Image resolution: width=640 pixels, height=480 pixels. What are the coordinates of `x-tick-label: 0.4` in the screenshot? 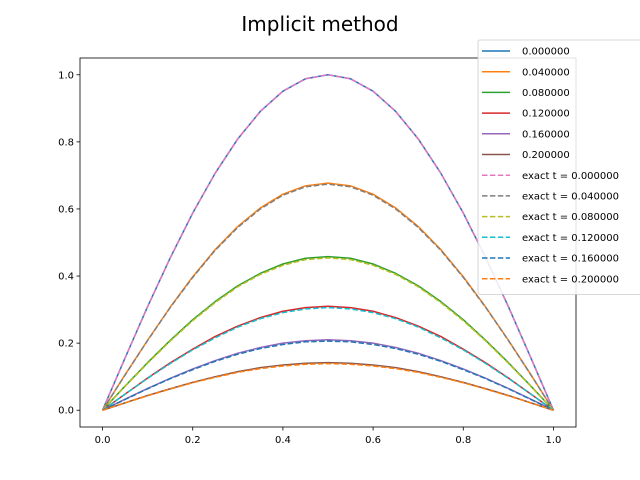 It's located at (283, 440).